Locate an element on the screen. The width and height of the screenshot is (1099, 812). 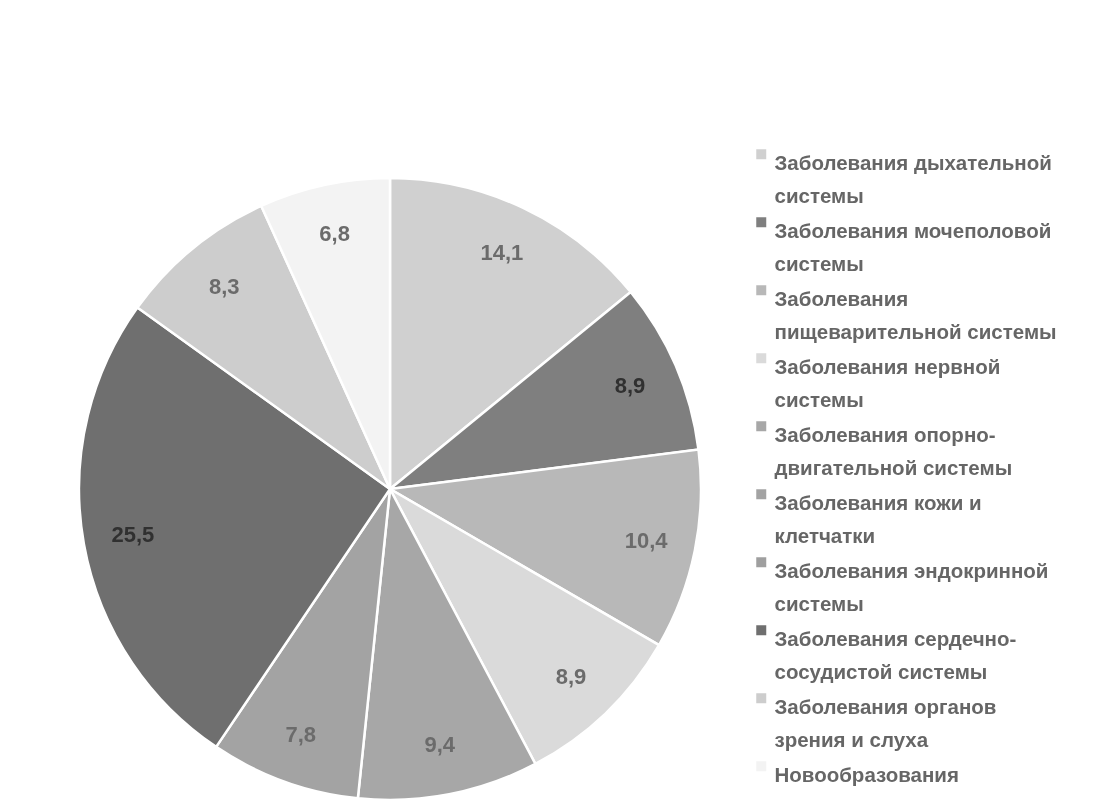
data-label: 9,4 is located at coordinates (440, 745).